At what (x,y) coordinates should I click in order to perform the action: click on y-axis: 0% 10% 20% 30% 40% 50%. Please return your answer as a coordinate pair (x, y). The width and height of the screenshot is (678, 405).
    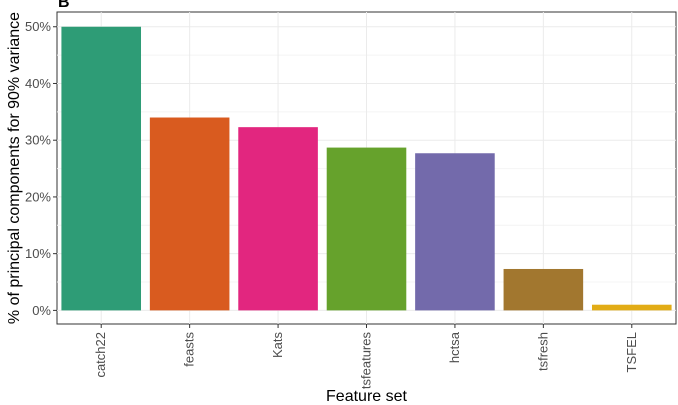
    Looking at the image, I should click on (41, 168).